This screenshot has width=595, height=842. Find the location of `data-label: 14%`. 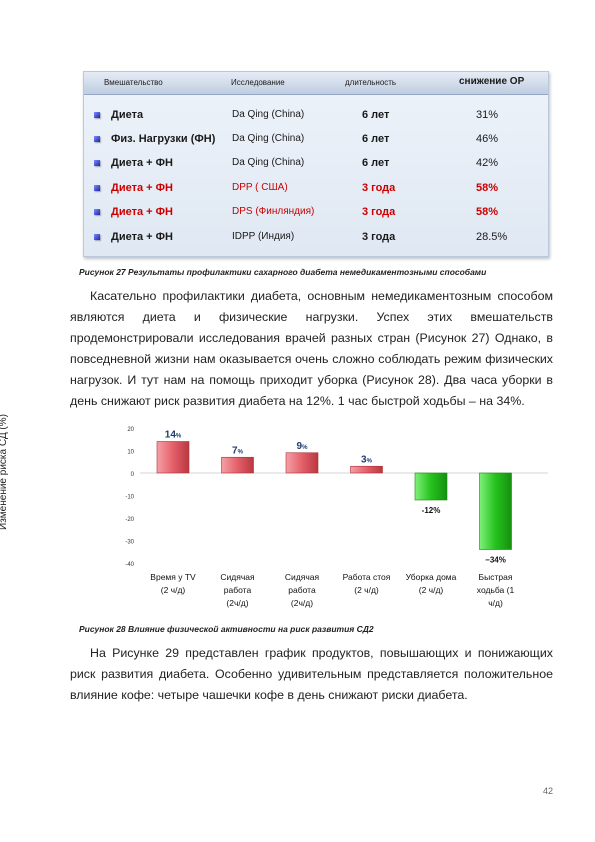

data-label: 14% is located at coordinates (173, 435).